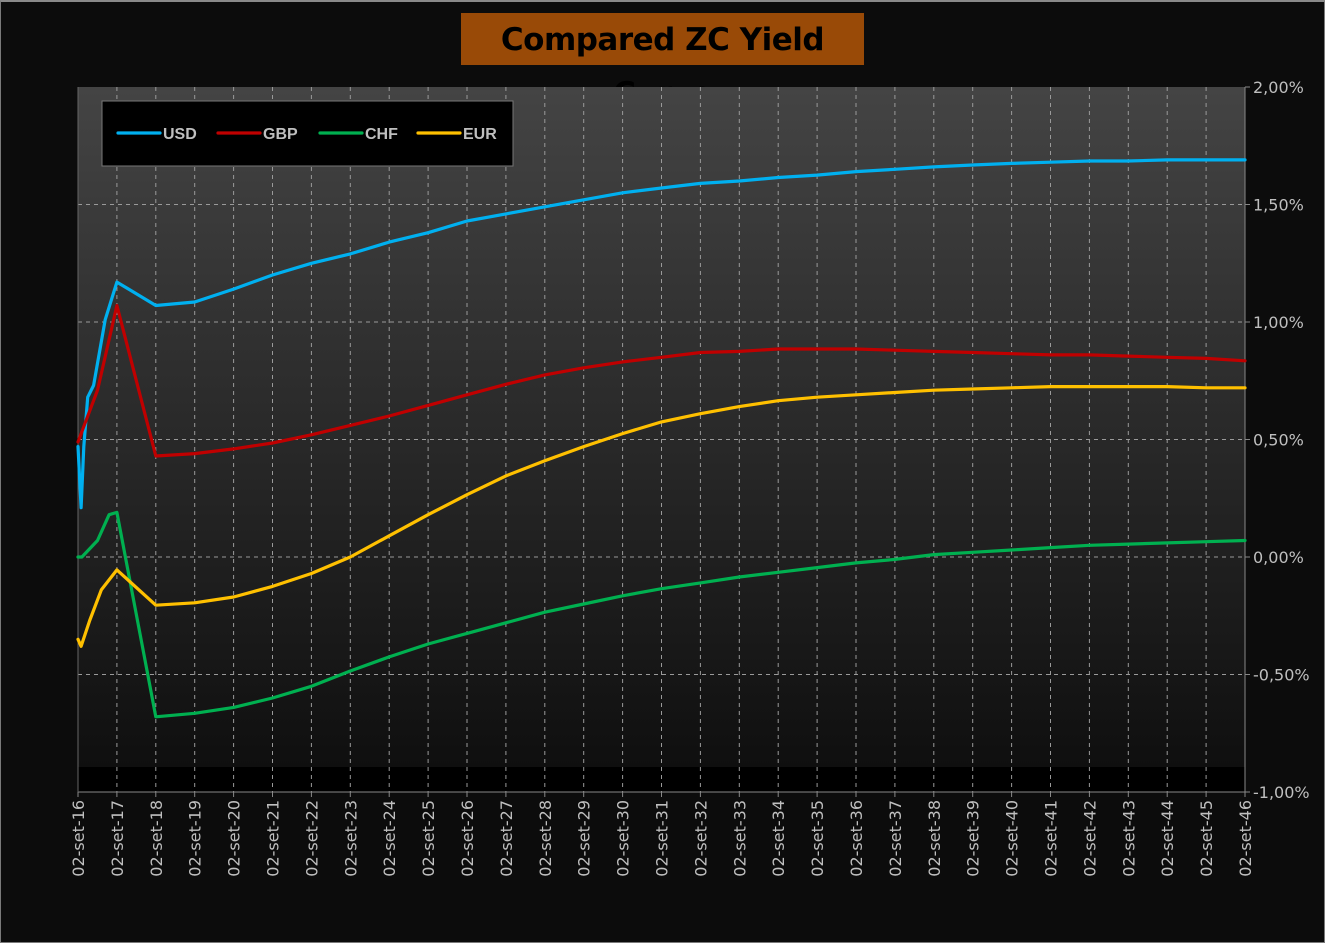 The image size is (1325, 943). What do you see at coordinates (662, 838) in the screenshot?
I see `x-tick-label: 02-set-31` at bounding box center [662, 838].